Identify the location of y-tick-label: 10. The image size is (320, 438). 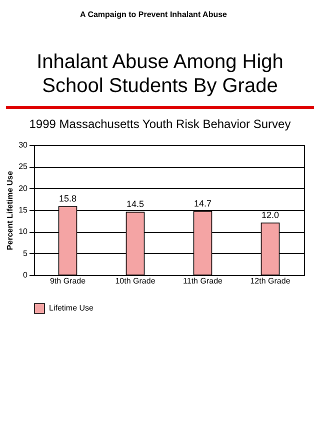
(23, 231).